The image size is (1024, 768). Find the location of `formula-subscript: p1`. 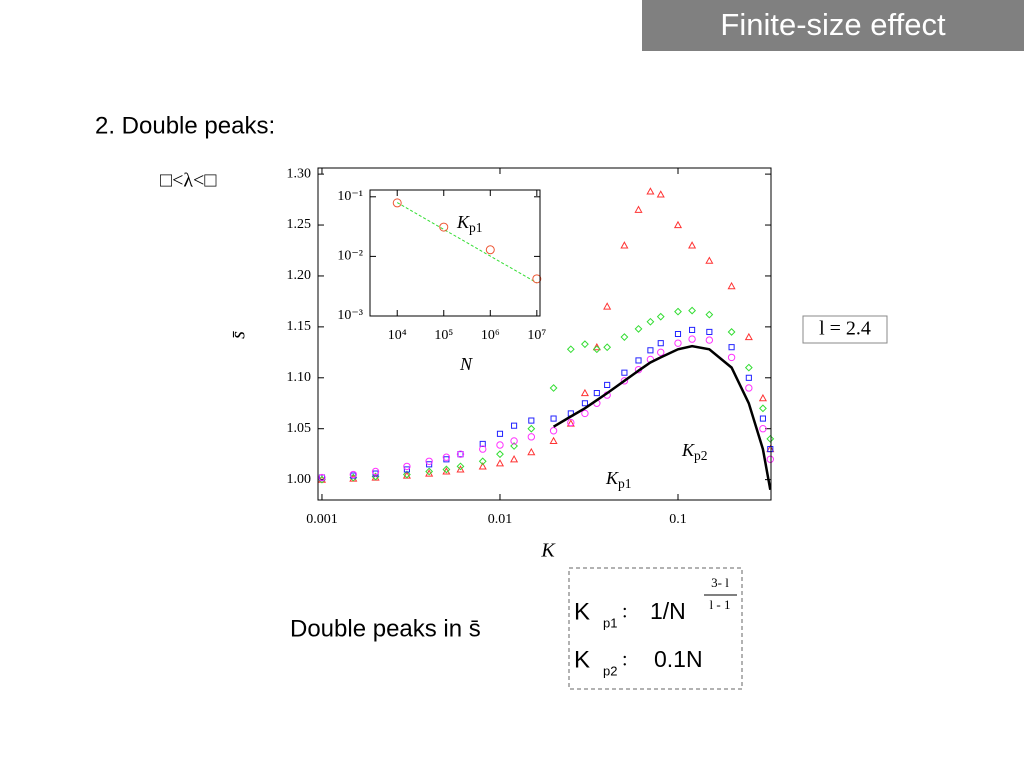

formula-subscript: p1 is located at coordinates (610, 622).